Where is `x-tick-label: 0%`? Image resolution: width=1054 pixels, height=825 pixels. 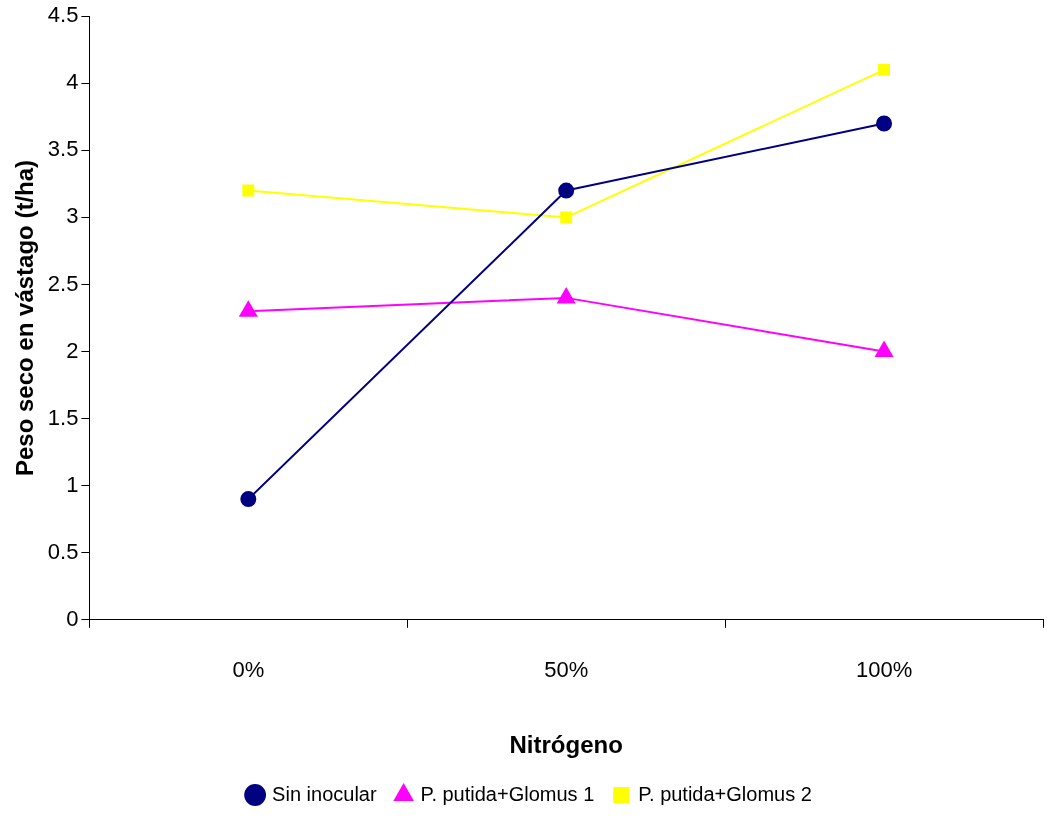 x-tick-label: 0% is located at coordinates (248, 670).